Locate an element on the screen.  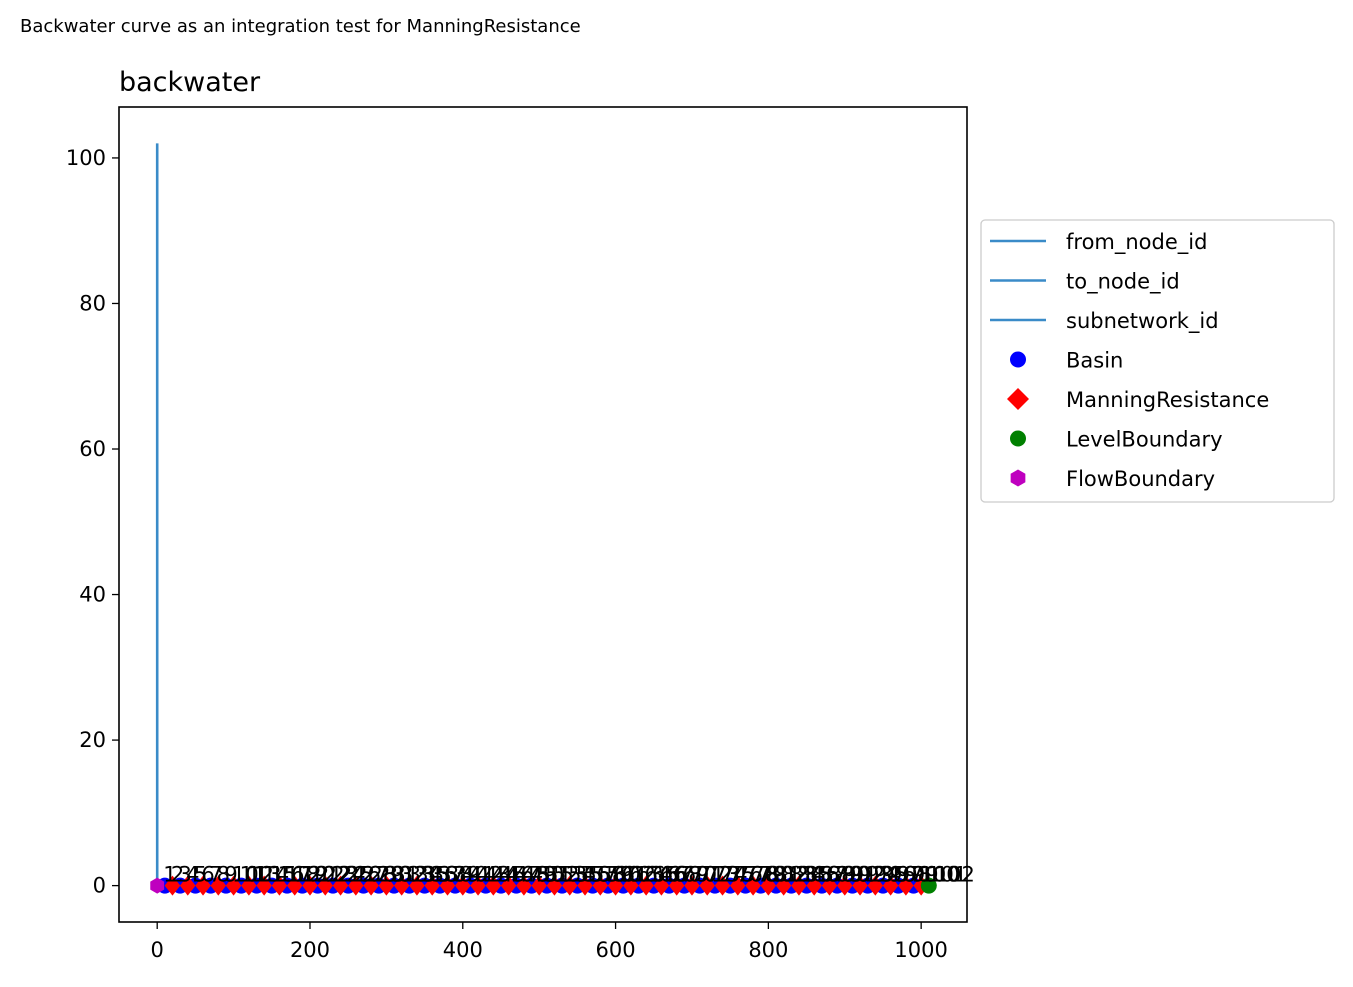
node-id-label: 88 is located at coordinates (841, 875).